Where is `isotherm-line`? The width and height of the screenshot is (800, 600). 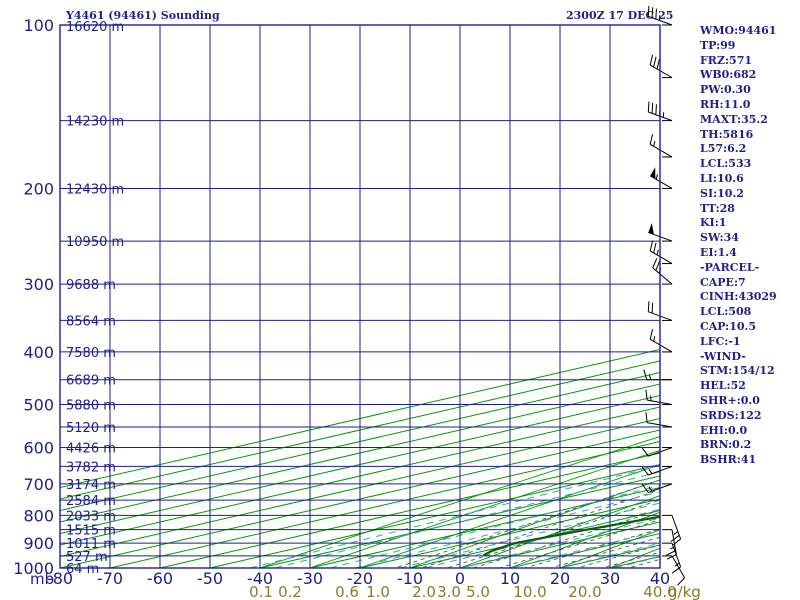 isotherm-line is located at coordinates (408, 510).